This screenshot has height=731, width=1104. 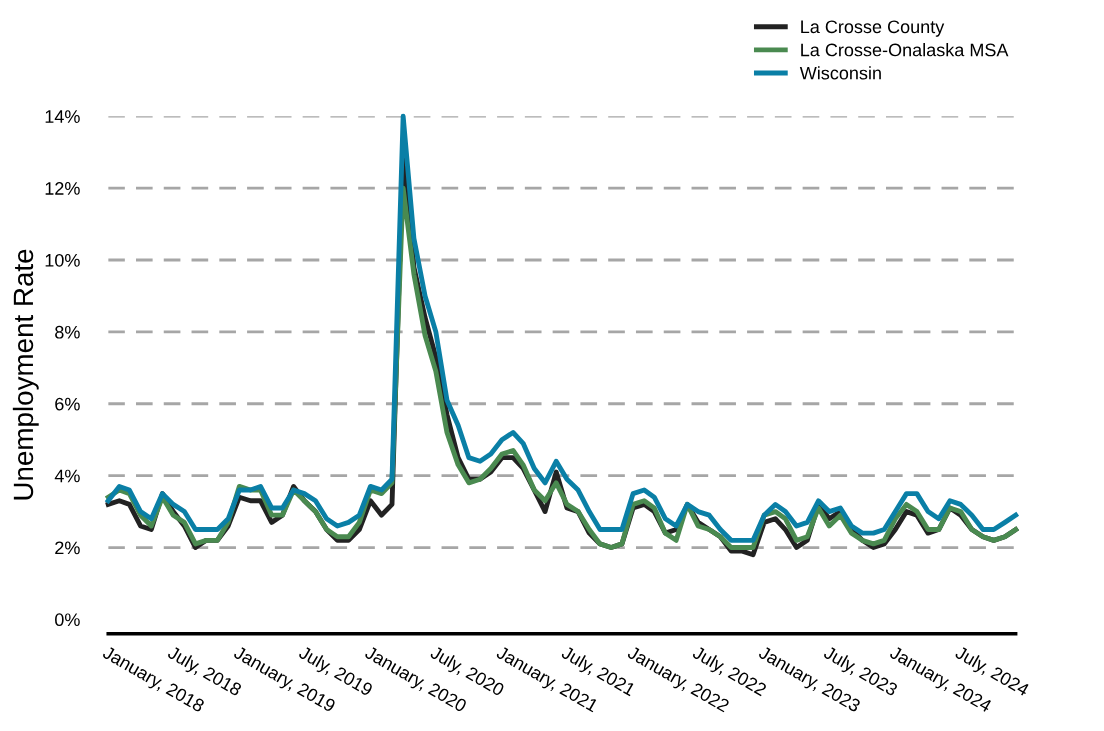 I want to click on y-tick-label: 4%, so click(x=67, y=476).